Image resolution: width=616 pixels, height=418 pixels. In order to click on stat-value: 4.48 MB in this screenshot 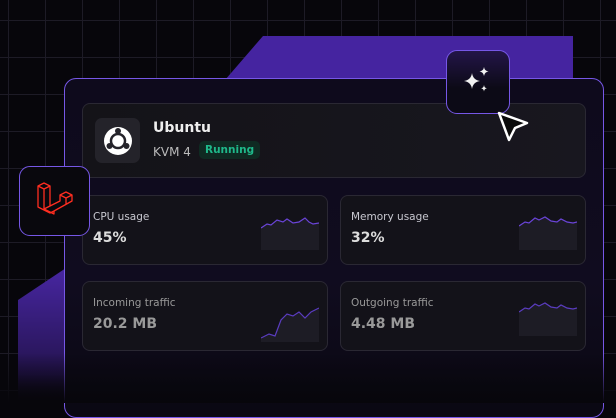, I will do `click(383, 324)`.